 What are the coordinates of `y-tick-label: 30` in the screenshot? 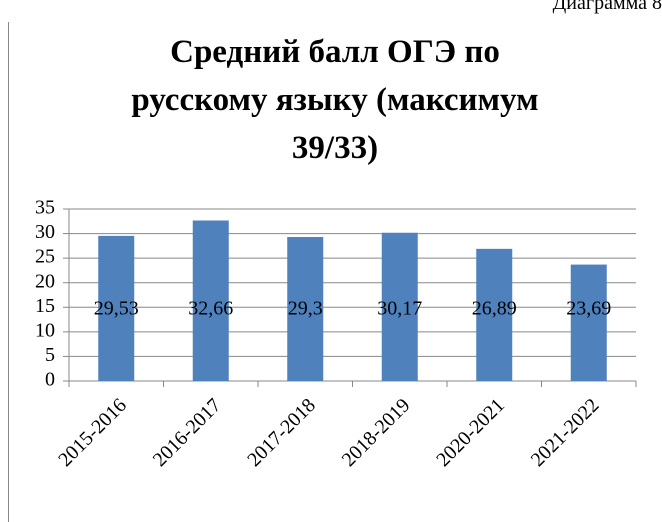 It's located at (45, 232).